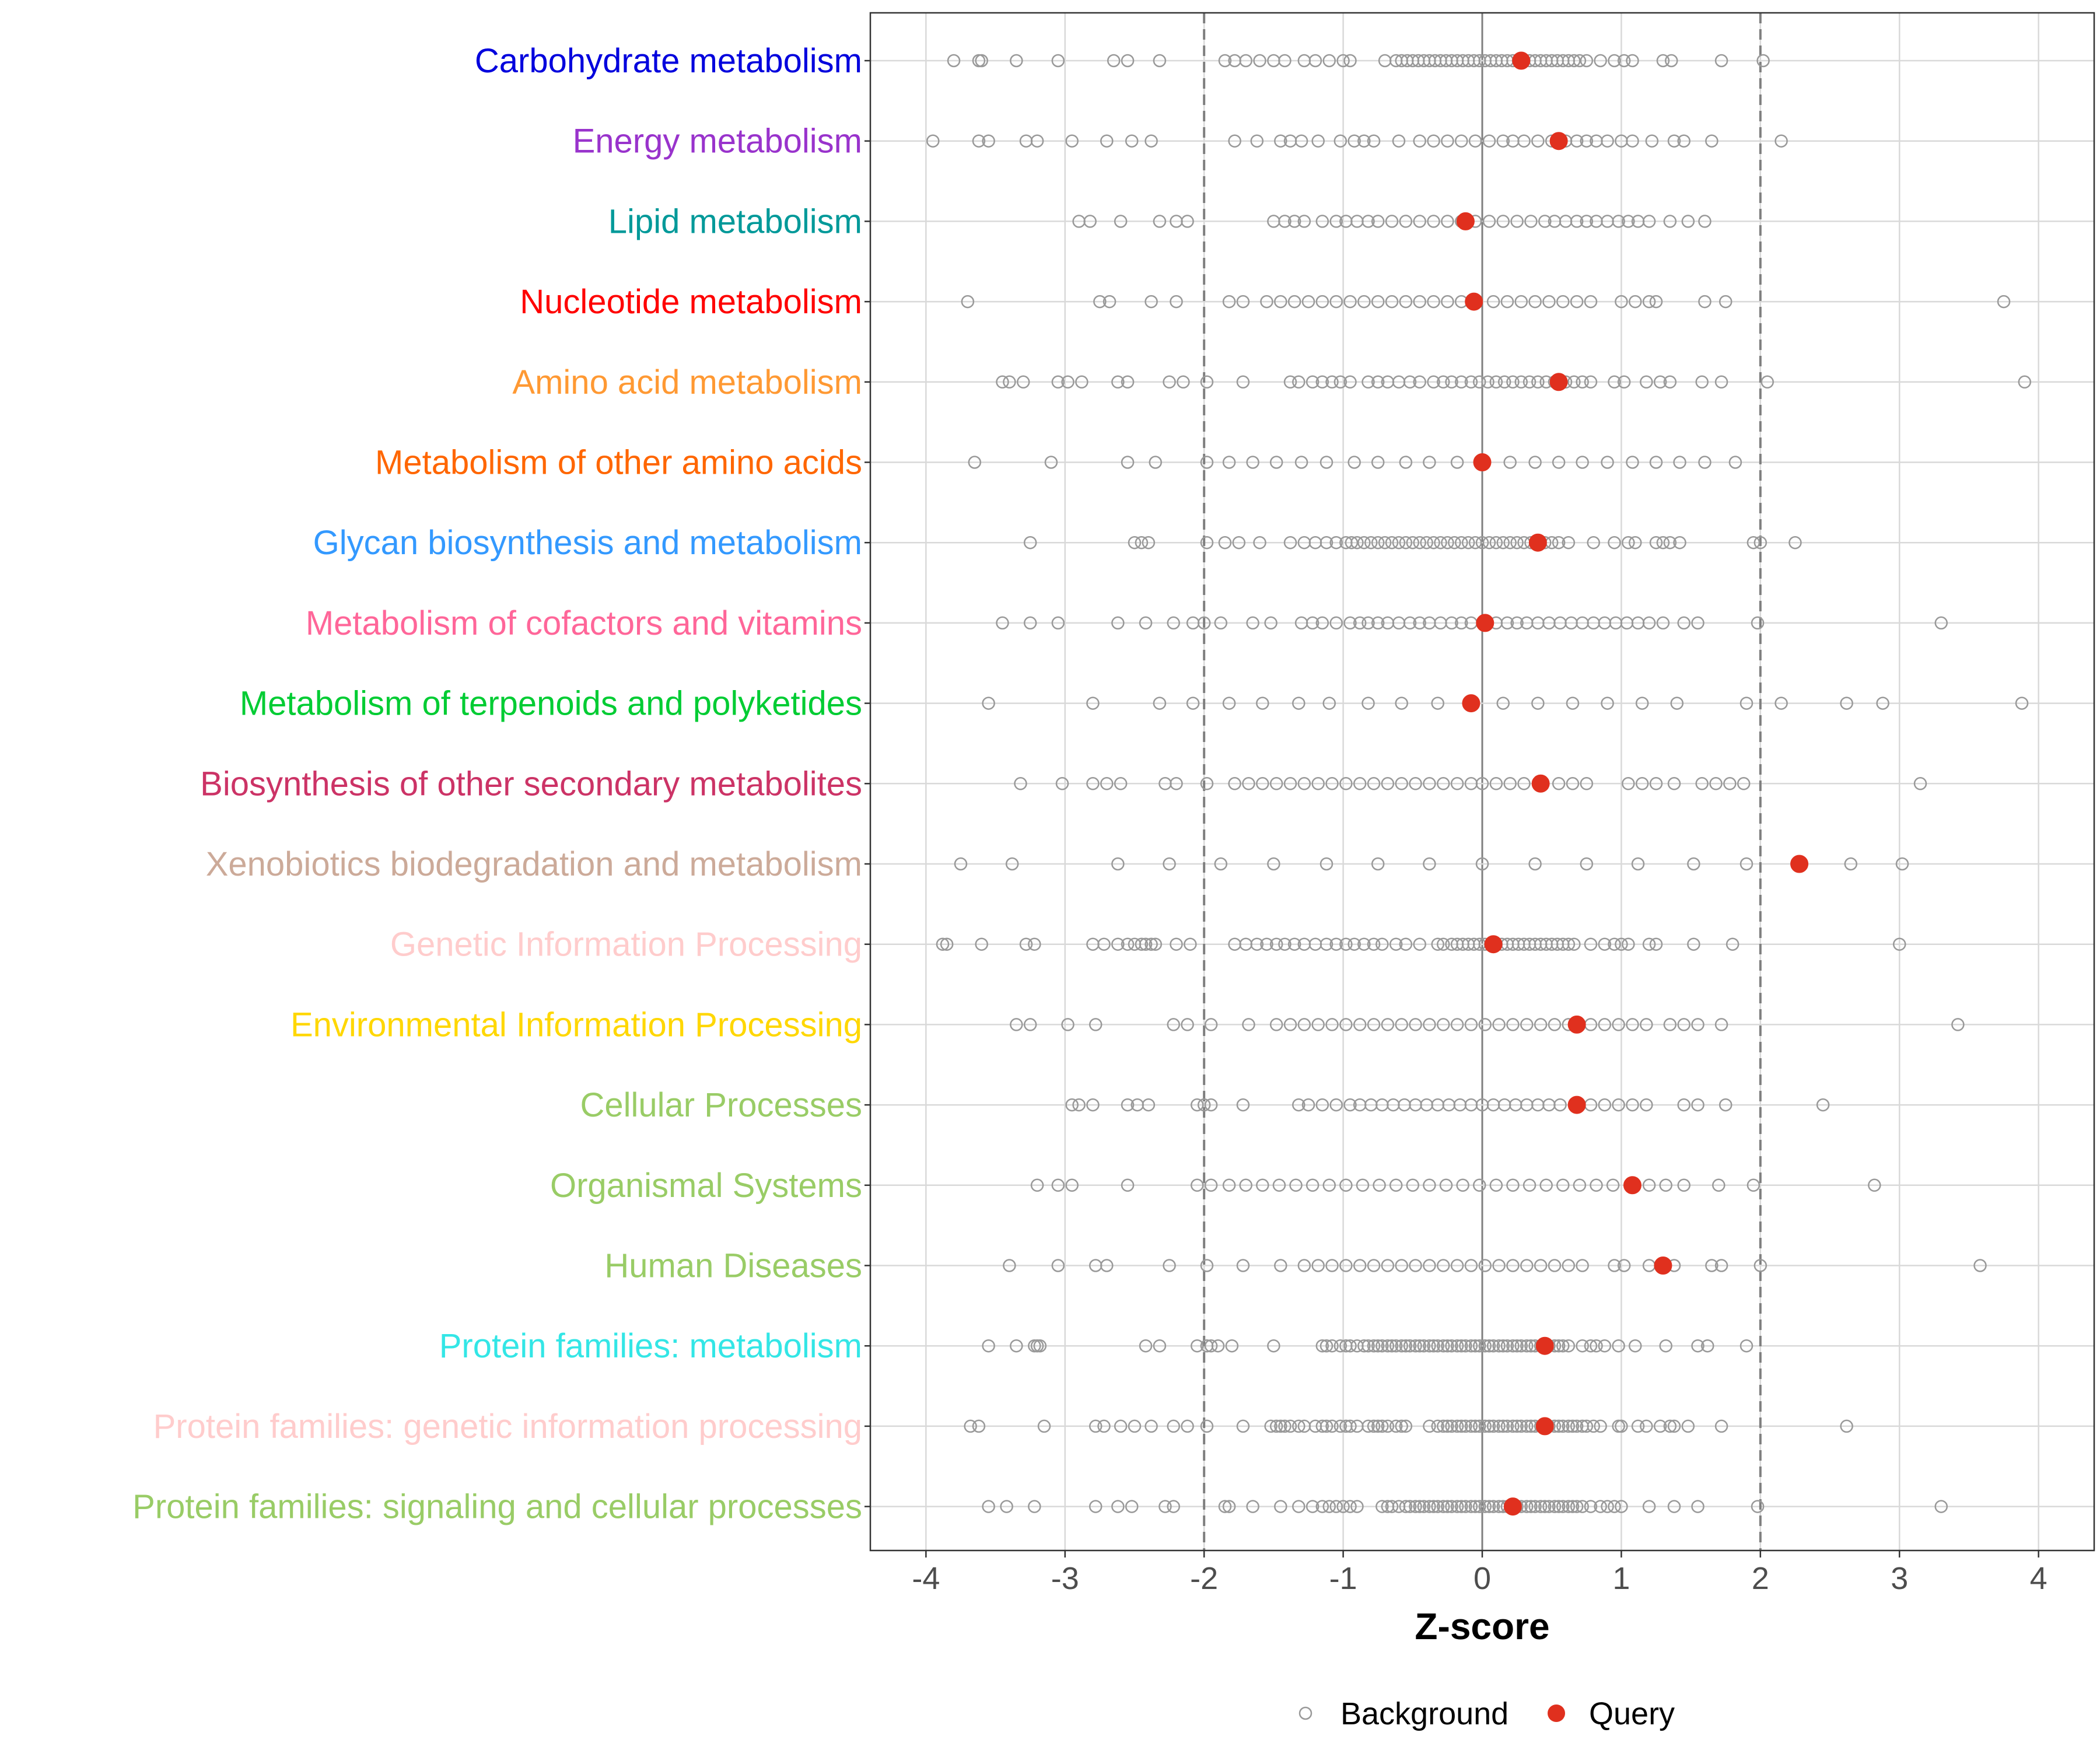 The image size is (2100, 1750). What do you see at coordinates (1424, 1713) in the screenshot?
I see `legend-background-label: Background` at bounding box center [1424, 1713].